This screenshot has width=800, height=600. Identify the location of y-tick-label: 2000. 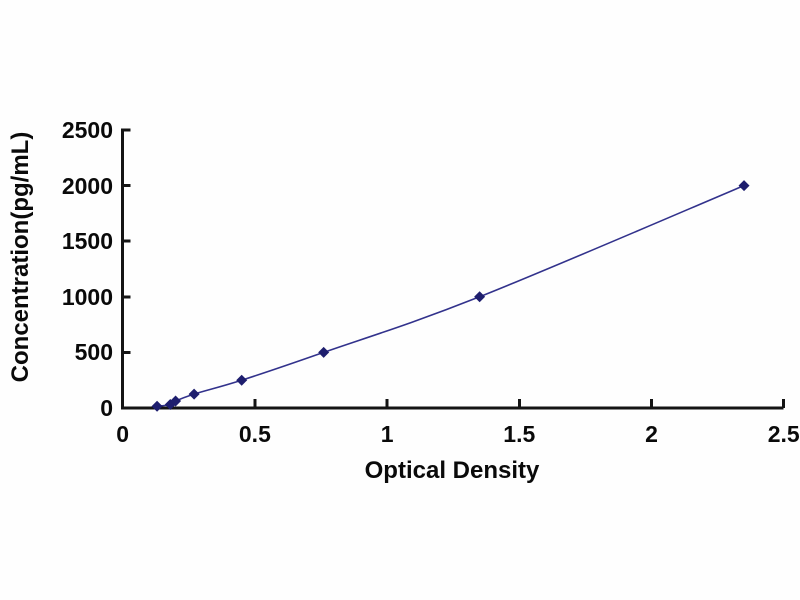
(87, 185).